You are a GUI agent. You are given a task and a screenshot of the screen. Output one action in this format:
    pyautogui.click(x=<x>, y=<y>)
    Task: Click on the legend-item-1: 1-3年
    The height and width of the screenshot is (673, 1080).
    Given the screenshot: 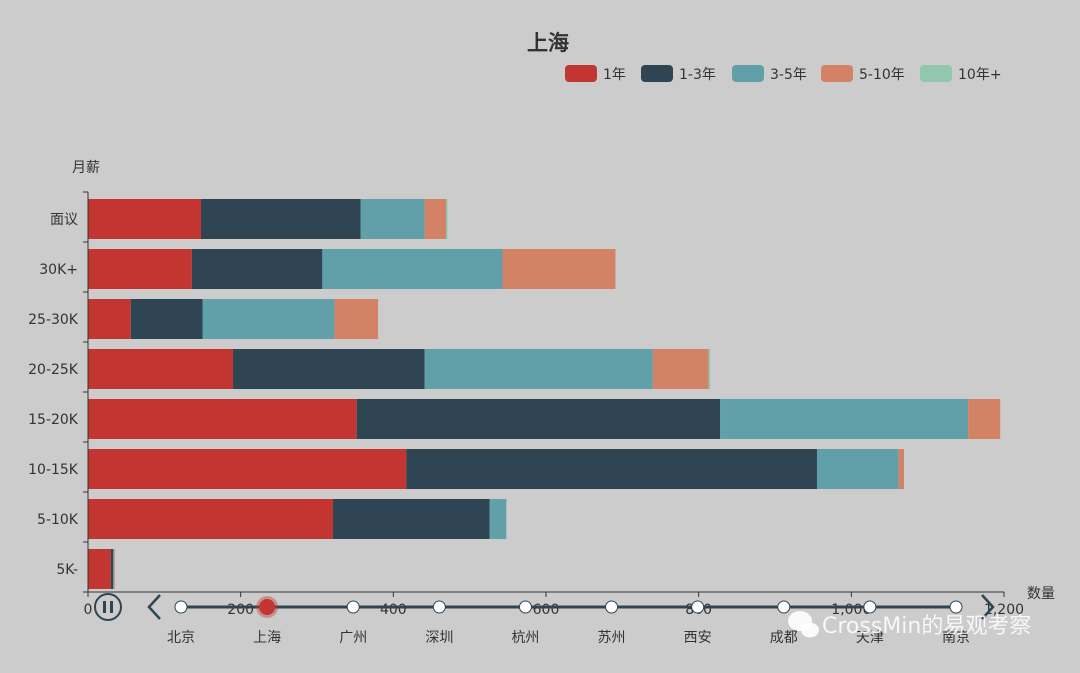 What is the action you would take?
    pyautogui.click(x=678, y=74)
    